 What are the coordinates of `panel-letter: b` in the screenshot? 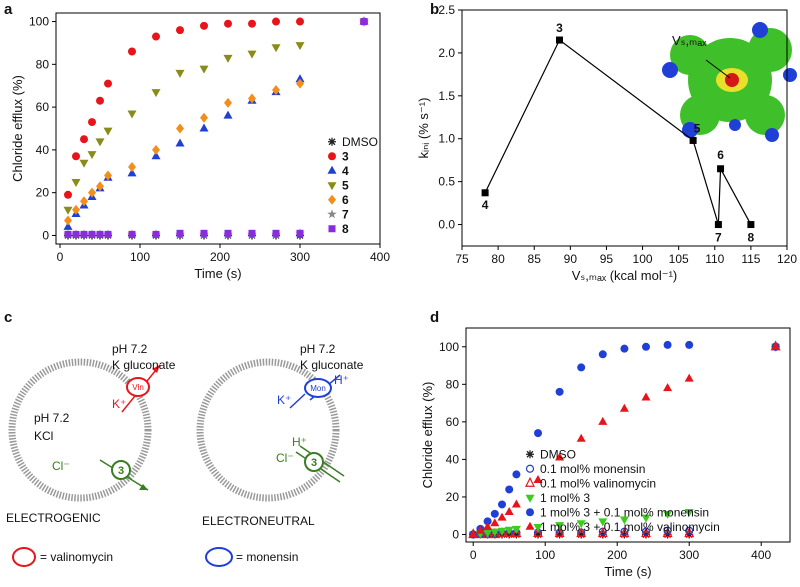 It's located at (434, 9).